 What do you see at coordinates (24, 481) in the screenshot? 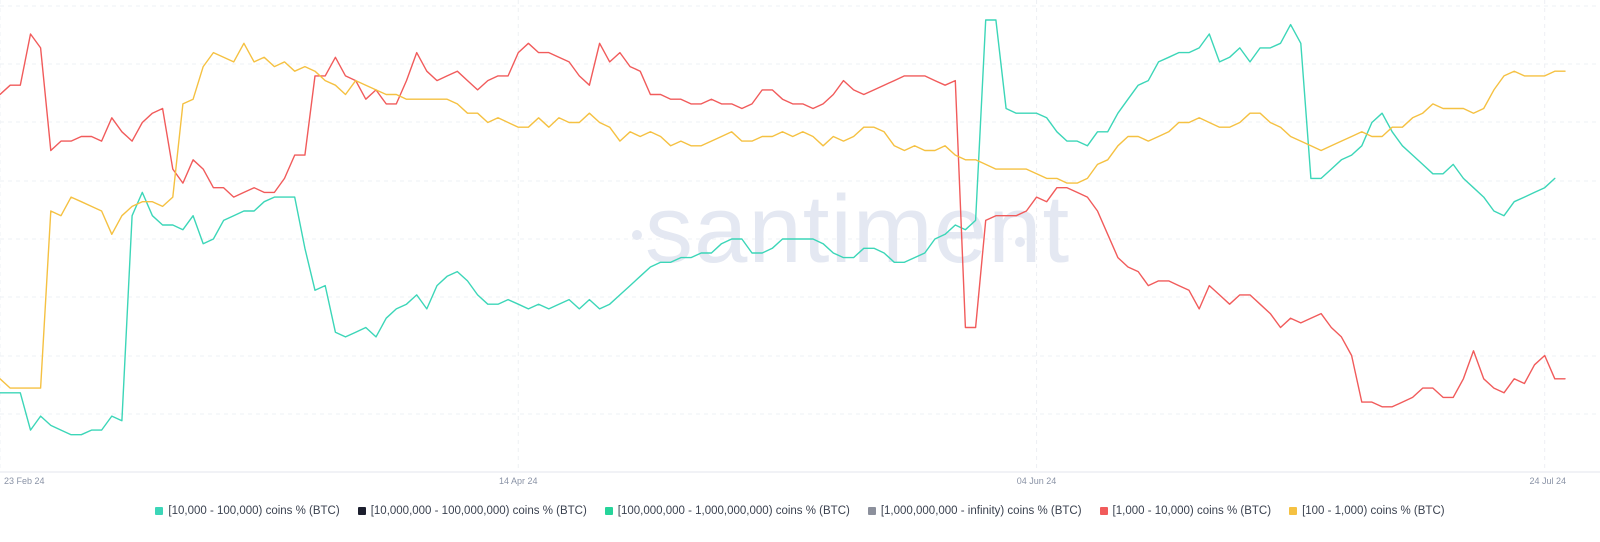
I see `x-tick-label: 23 Feb 24` at bounding box center [24, 481].